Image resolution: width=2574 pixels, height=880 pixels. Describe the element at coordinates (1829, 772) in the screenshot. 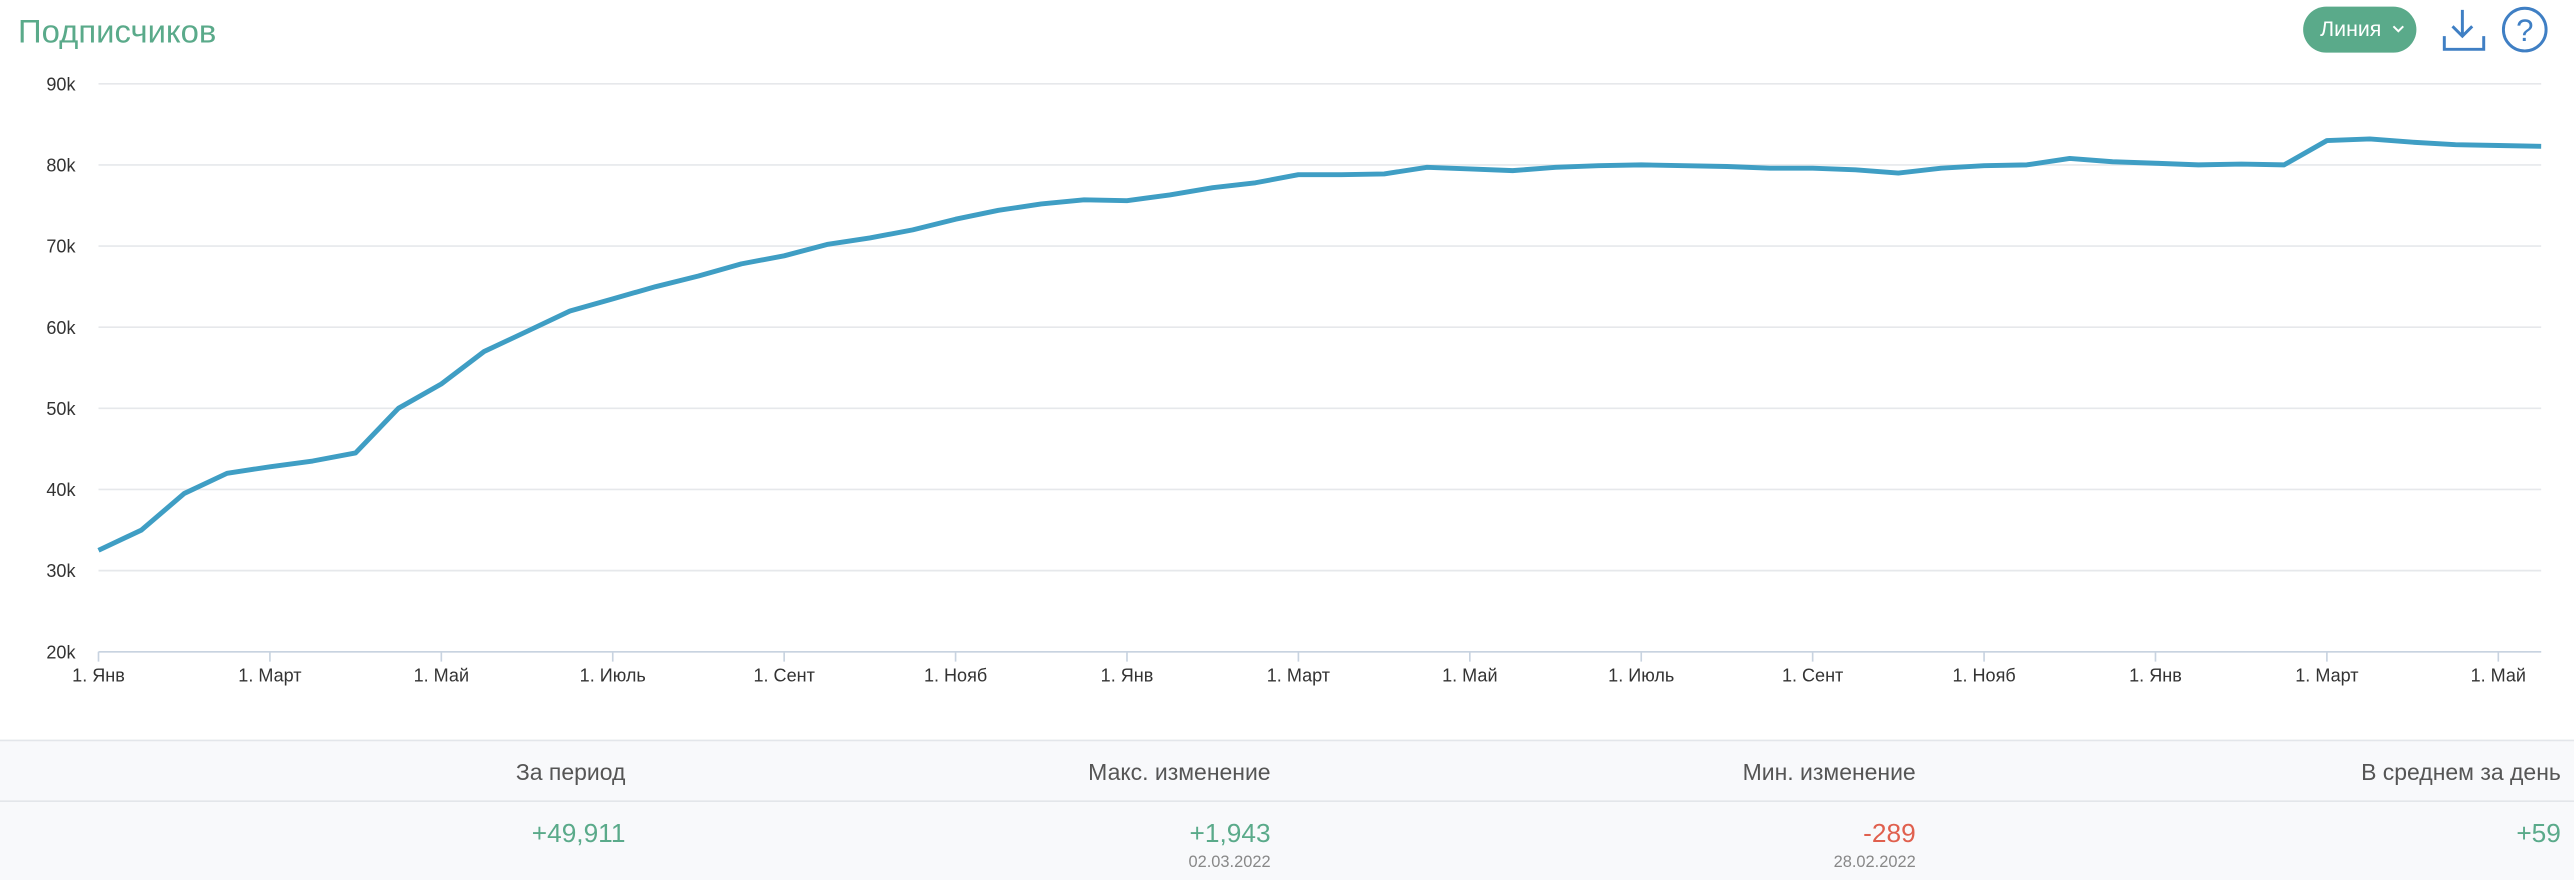

I see `stat-label: Мин. изменение` at that location.